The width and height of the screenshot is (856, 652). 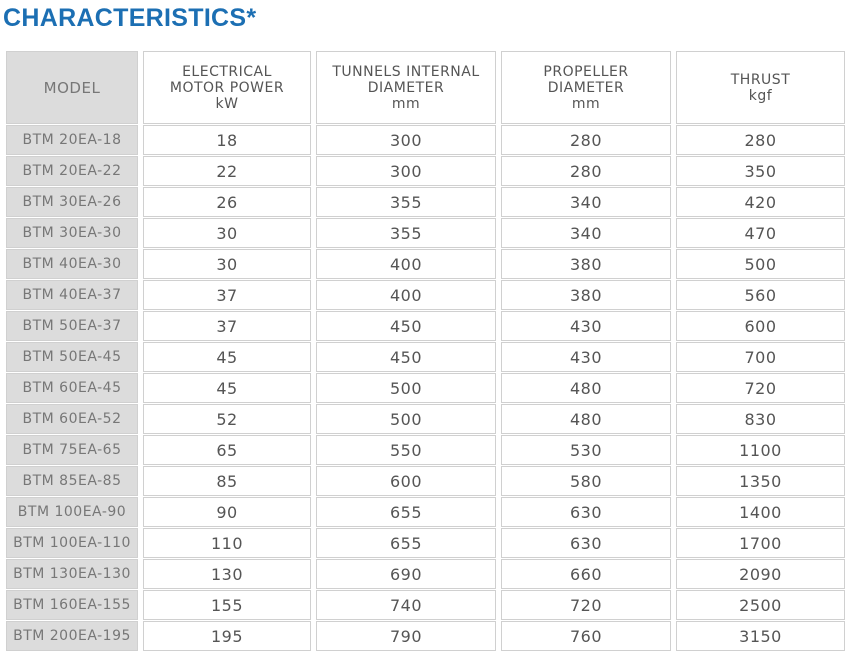 What do you see at coordinates (227, 450) in the screenshot?
I see `motor-power-cell: 65` at bounding box center [227, 450].